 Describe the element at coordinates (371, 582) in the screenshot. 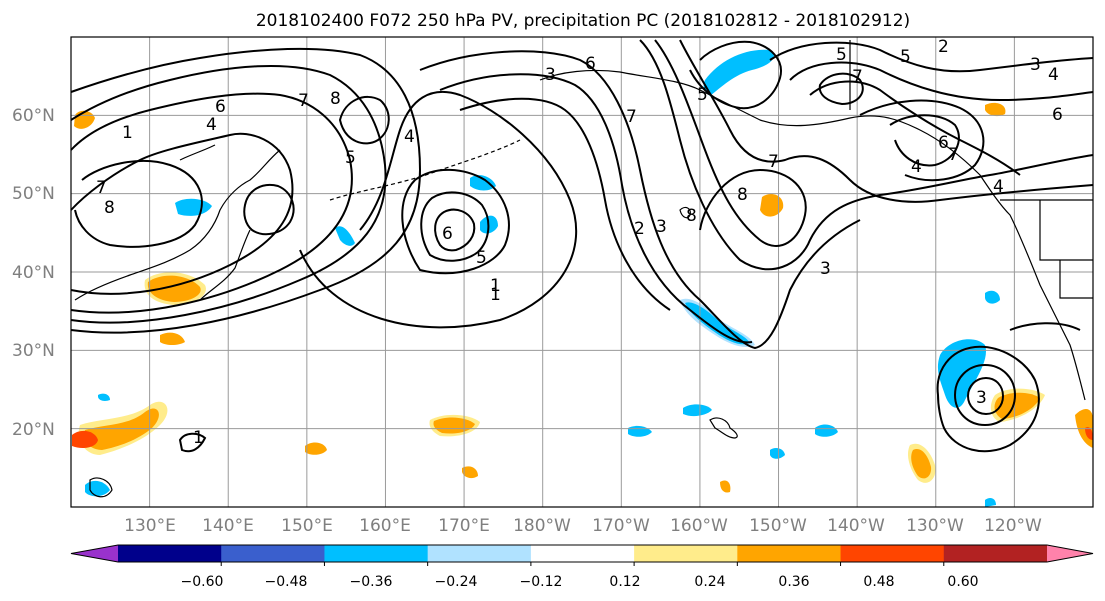

I see `colorbar-tick-label: −0.36` at that location.